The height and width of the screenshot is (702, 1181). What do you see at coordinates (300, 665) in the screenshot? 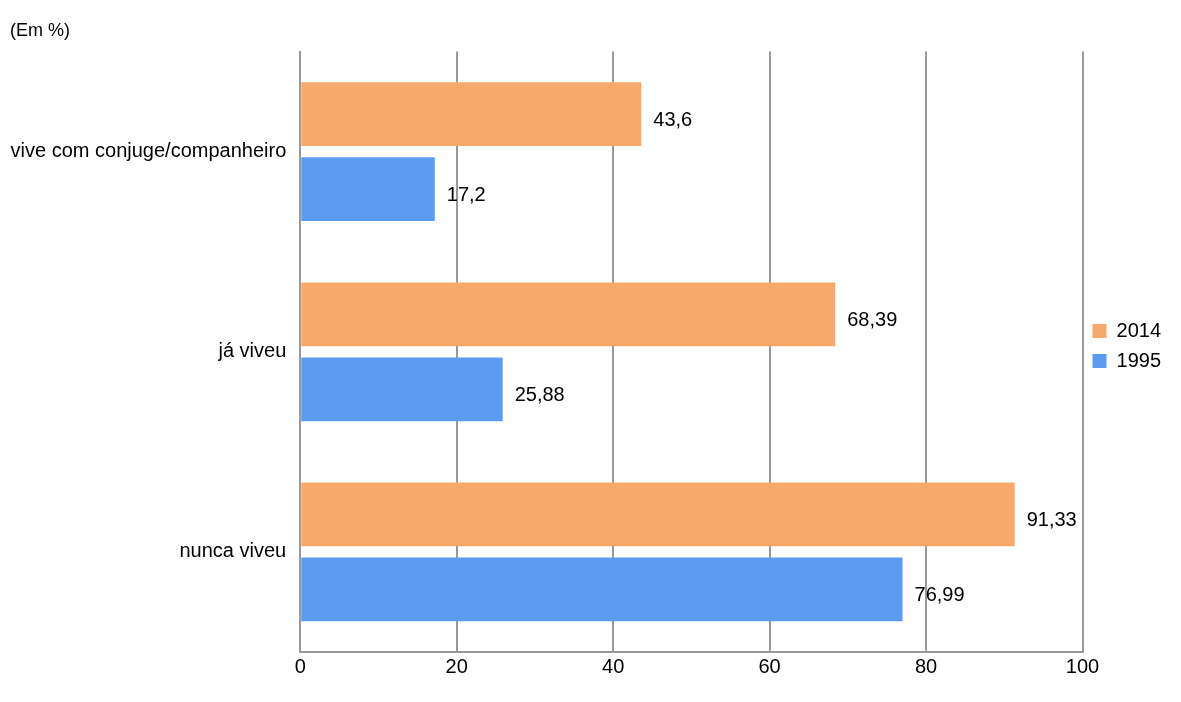
I see `x-tick-label: 0` at bounding box center [300, 665].